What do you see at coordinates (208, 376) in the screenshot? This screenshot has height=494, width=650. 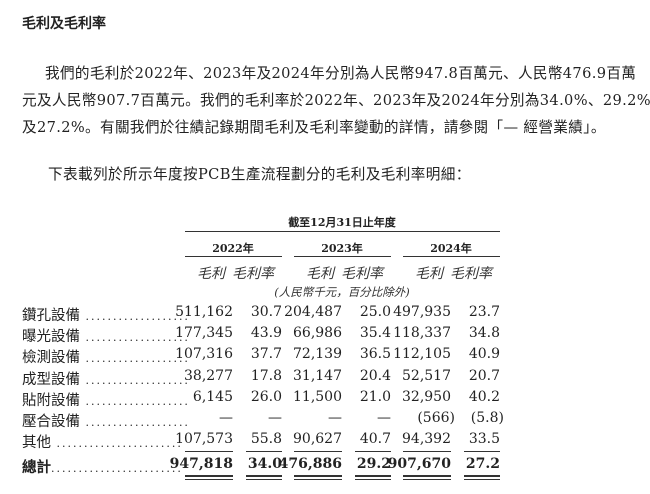 I see `table-cell: 38,277` at bounding box center [208, 376].